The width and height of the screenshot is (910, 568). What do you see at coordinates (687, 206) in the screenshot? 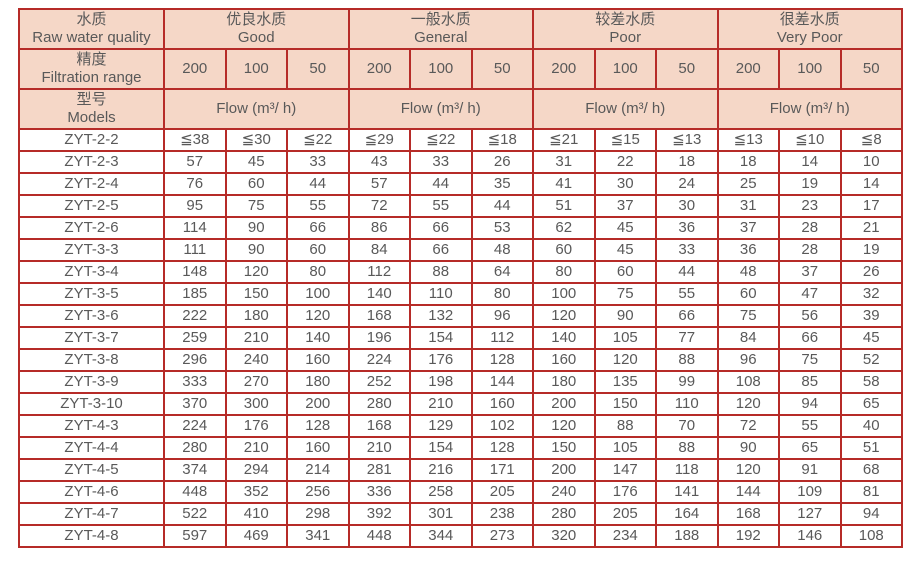
I see `flow-value-cell: 30` at bounding box center [687, 206].